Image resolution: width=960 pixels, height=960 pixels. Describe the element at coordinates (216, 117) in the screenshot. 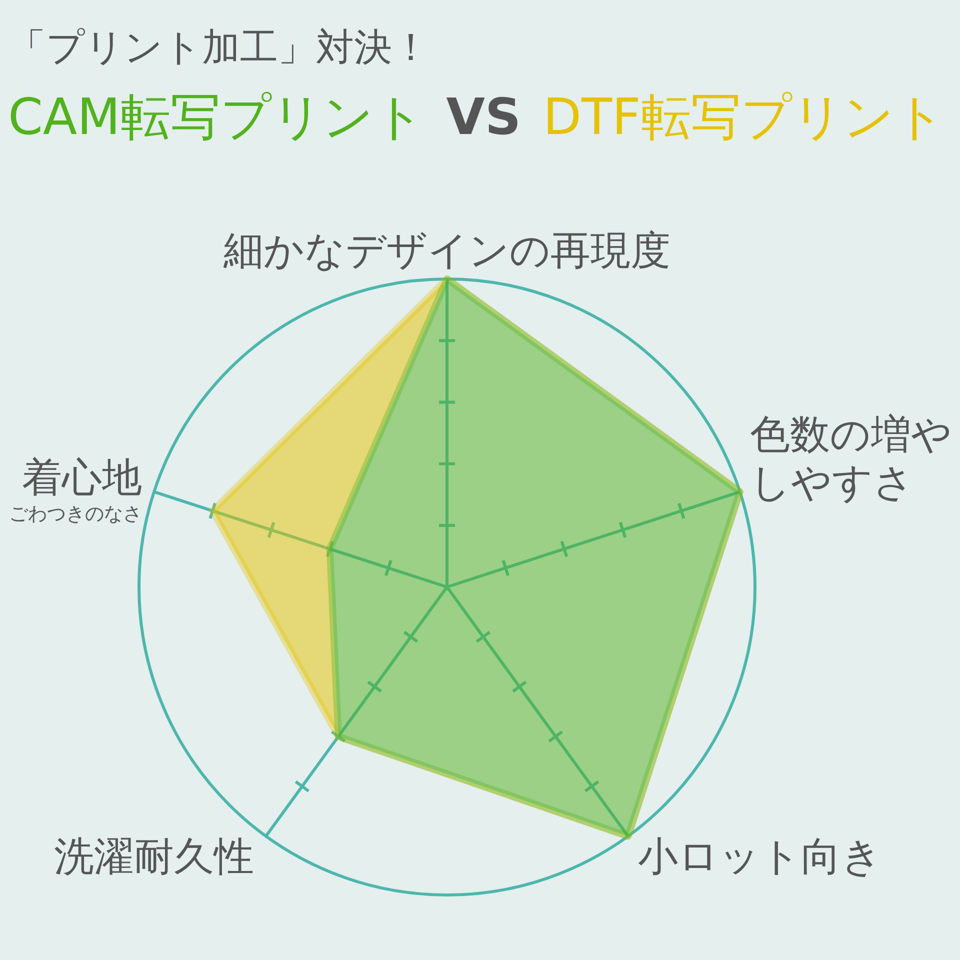

I see `legend-item: CAM転写プリント` at that location.